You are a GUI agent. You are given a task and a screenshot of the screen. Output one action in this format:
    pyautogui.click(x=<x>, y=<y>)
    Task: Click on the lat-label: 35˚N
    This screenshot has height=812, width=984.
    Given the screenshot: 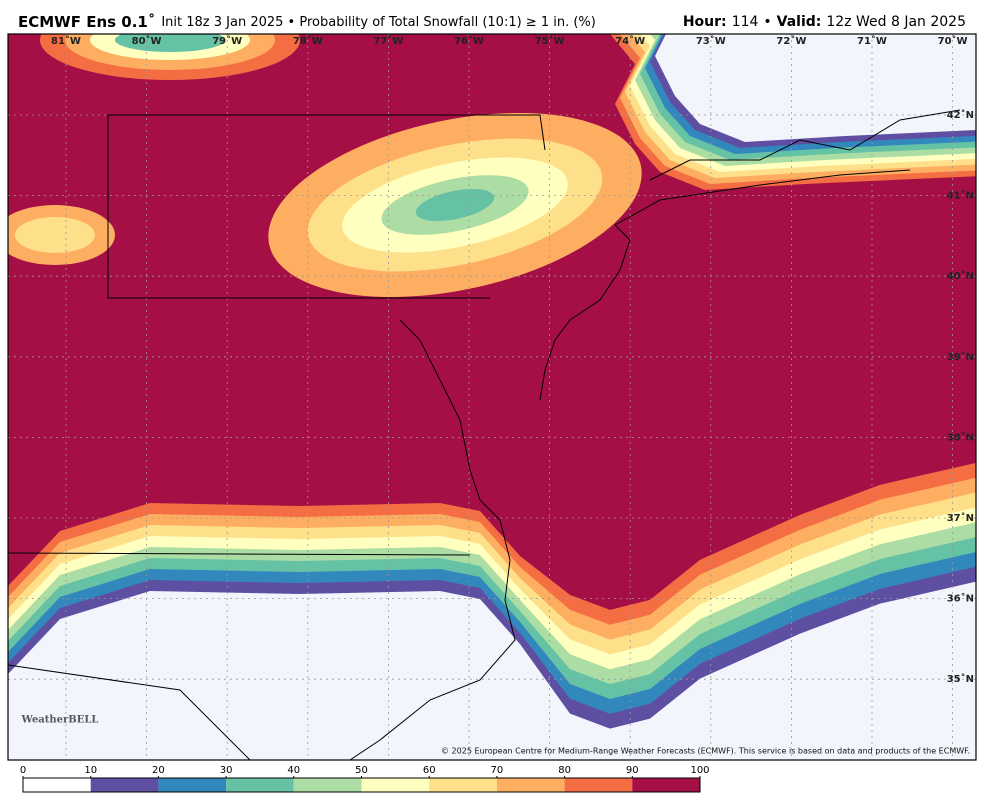 What is the action you would take?
    pyautogui.click(x=960, y=679)
    